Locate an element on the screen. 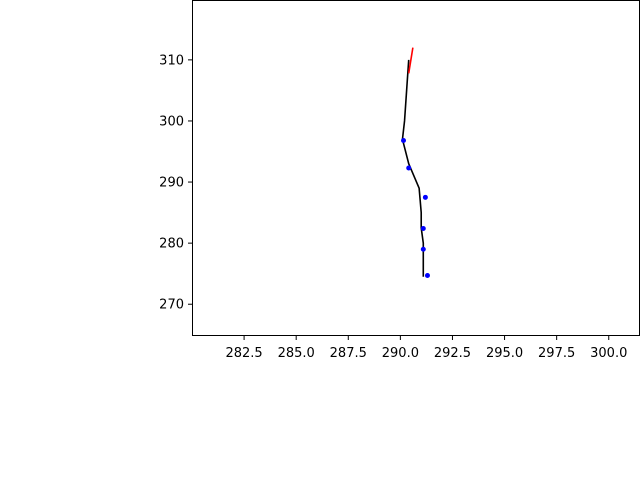 The image size is (640, 484). x-tick-label-2: 287.5 is located at coordinates (348, 353).